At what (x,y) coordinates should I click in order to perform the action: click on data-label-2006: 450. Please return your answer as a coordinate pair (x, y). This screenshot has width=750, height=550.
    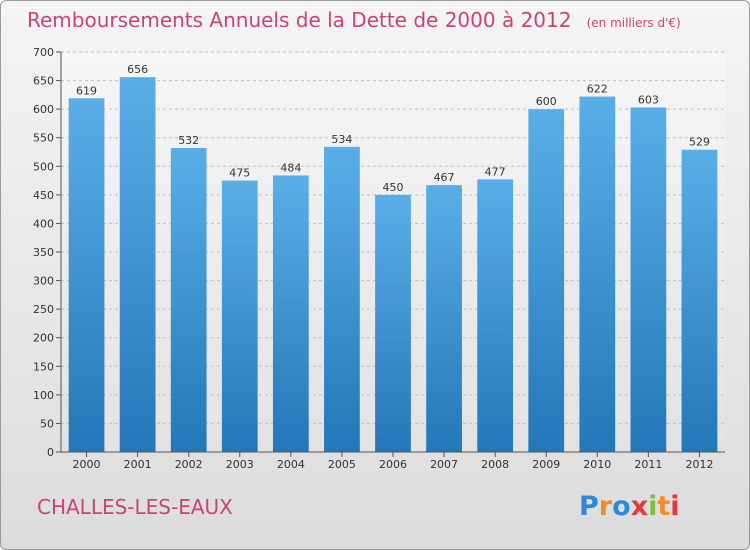
    Looking at the image, I should click on (393, 187).